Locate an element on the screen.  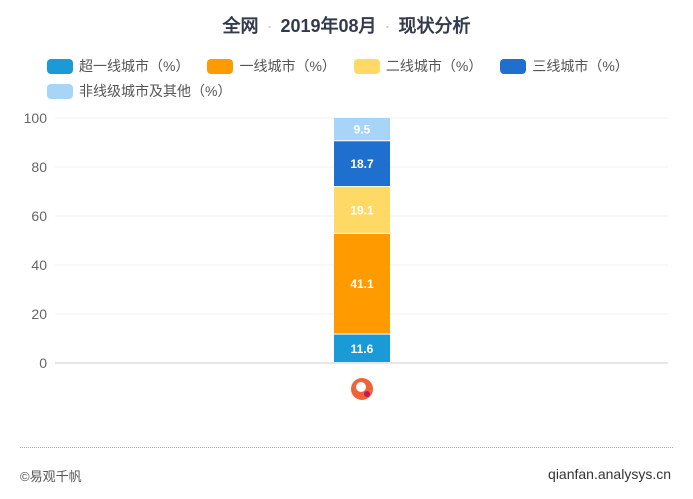
legend-item: 超一线城市（%） is located at coordinates (118, 66).